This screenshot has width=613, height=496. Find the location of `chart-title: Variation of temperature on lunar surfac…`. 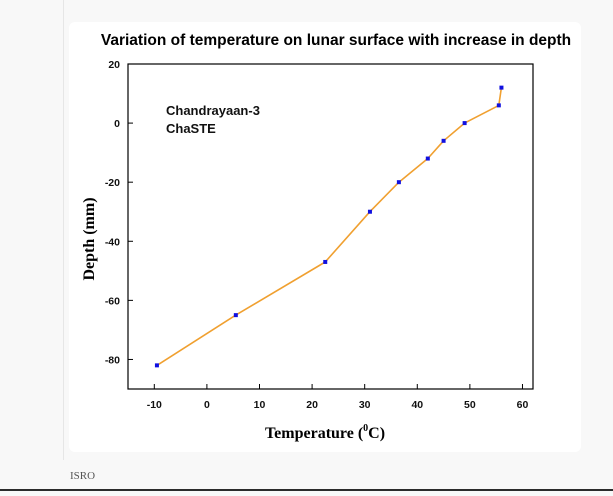

chart-title: Variation of temperature on lunar surfac… is located at coordinates (336, 40).